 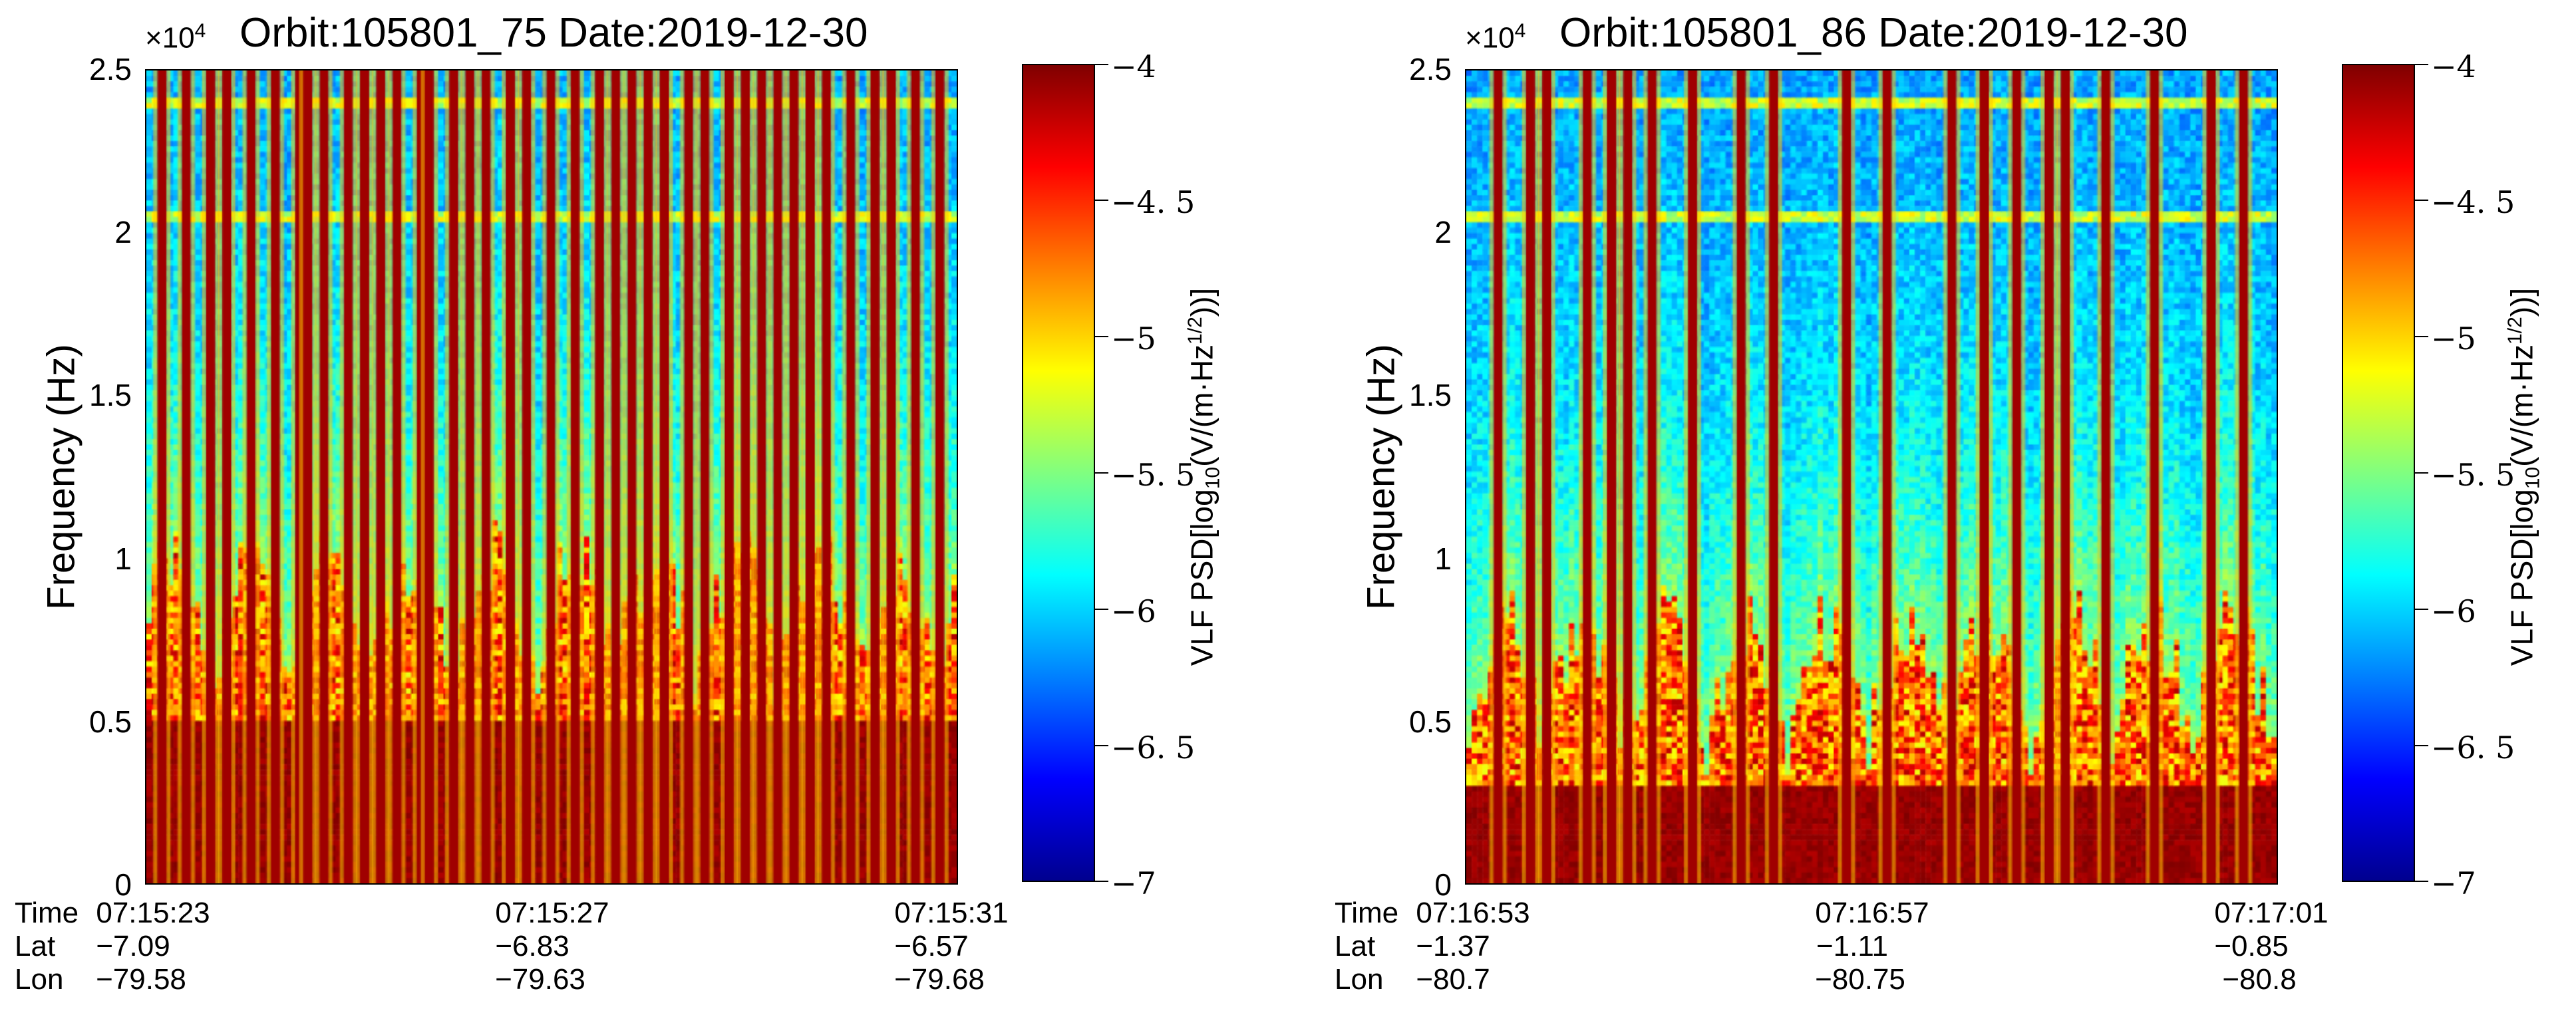 What do you see at coordinates (1473, 913) in the screenshot?
I see `x-tick-time: 07:16:53` at bounding box center [1473, 913].